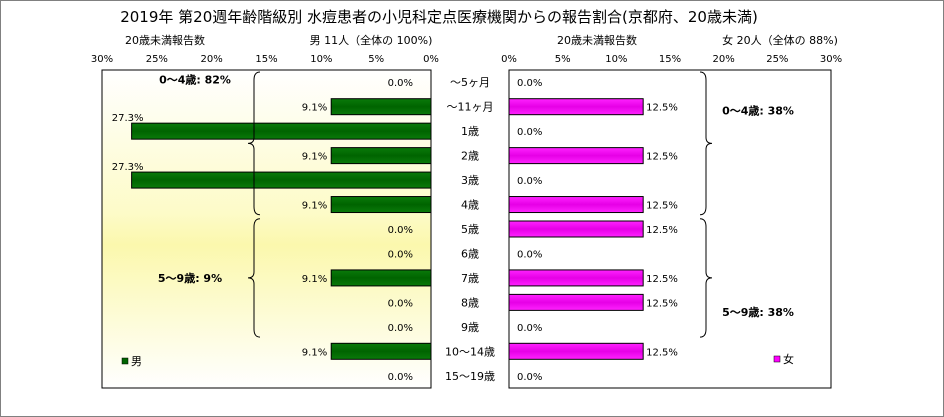 This screenshot has height=417, width=944. What do you see at coordinates (190, 278) in the screenshot?
I see `male-group-label: 5～9歳: 9%` at bounding box center [190, 278].